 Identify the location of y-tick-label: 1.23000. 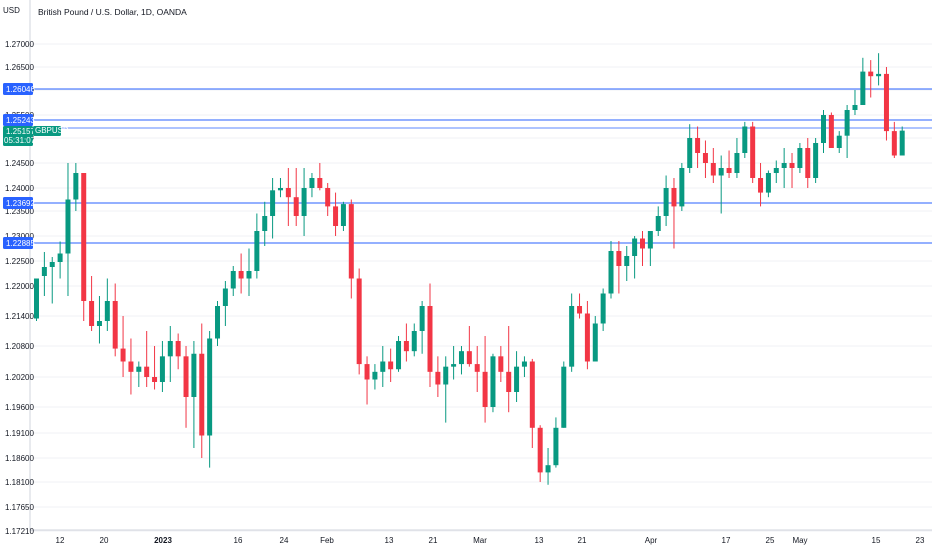
(19, 236).